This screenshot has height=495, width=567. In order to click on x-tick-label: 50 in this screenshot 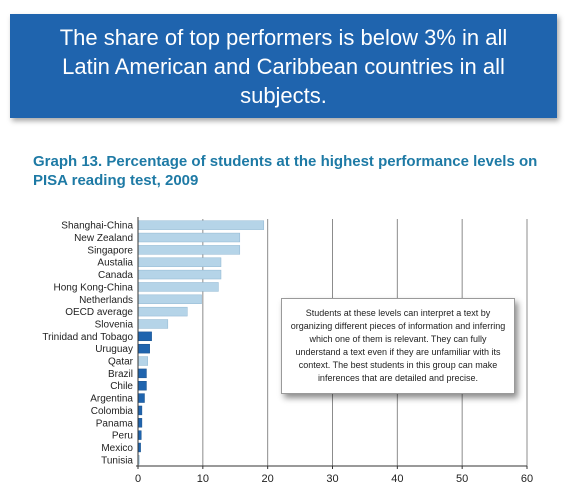, I will do `click(462, 479)`.